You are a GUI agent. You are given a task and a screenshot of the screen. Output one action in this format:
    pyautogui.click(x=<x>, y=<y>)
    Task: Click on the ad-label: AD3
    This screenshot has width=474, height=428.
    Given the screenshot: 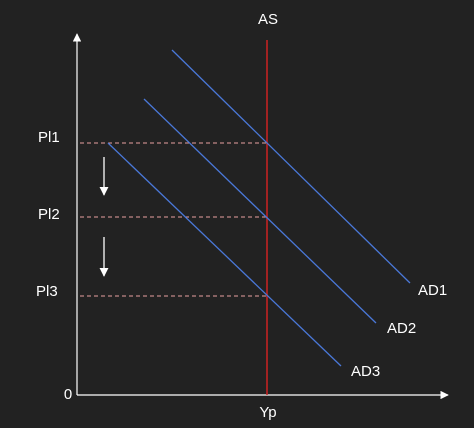 What is the action you would take?
    pyautogui.click(x=365, y=371)
    